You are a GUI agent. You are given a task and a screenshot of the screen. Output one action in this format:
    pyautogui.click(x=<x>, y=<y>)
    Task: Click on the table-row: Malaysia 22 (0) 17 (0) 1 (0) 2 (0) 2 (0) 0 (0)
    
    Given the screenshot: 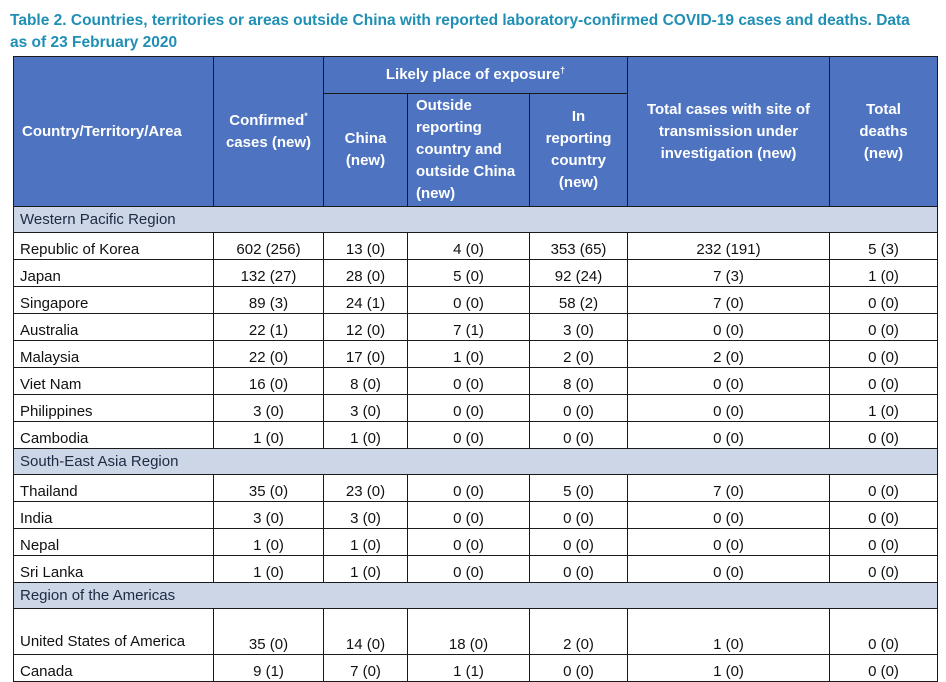 What is the action you would take?
    pyautogui.click(x=475, y=354)
    